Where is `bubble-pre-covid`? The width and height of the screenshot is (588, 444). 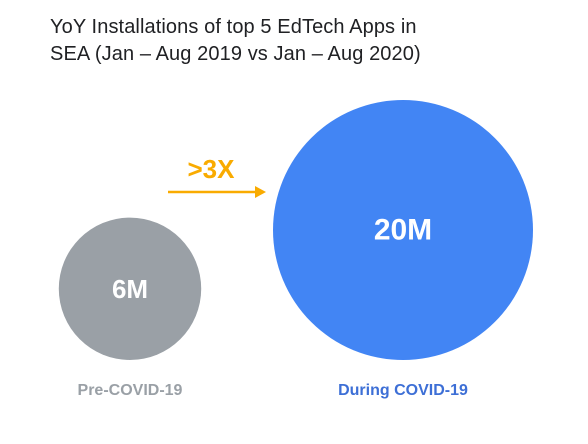
bubble-pre-covid is located at coordinates (130, 288).